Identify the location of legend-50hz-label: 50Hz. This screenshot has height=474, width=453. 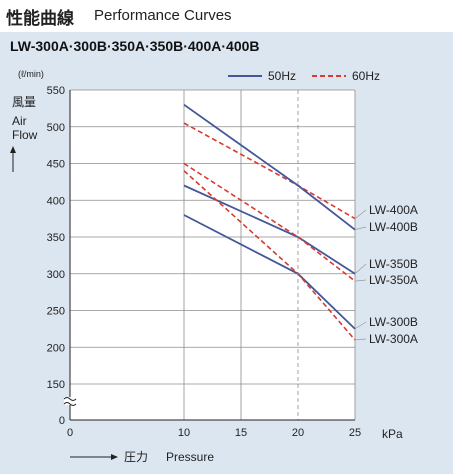
(282, 76).